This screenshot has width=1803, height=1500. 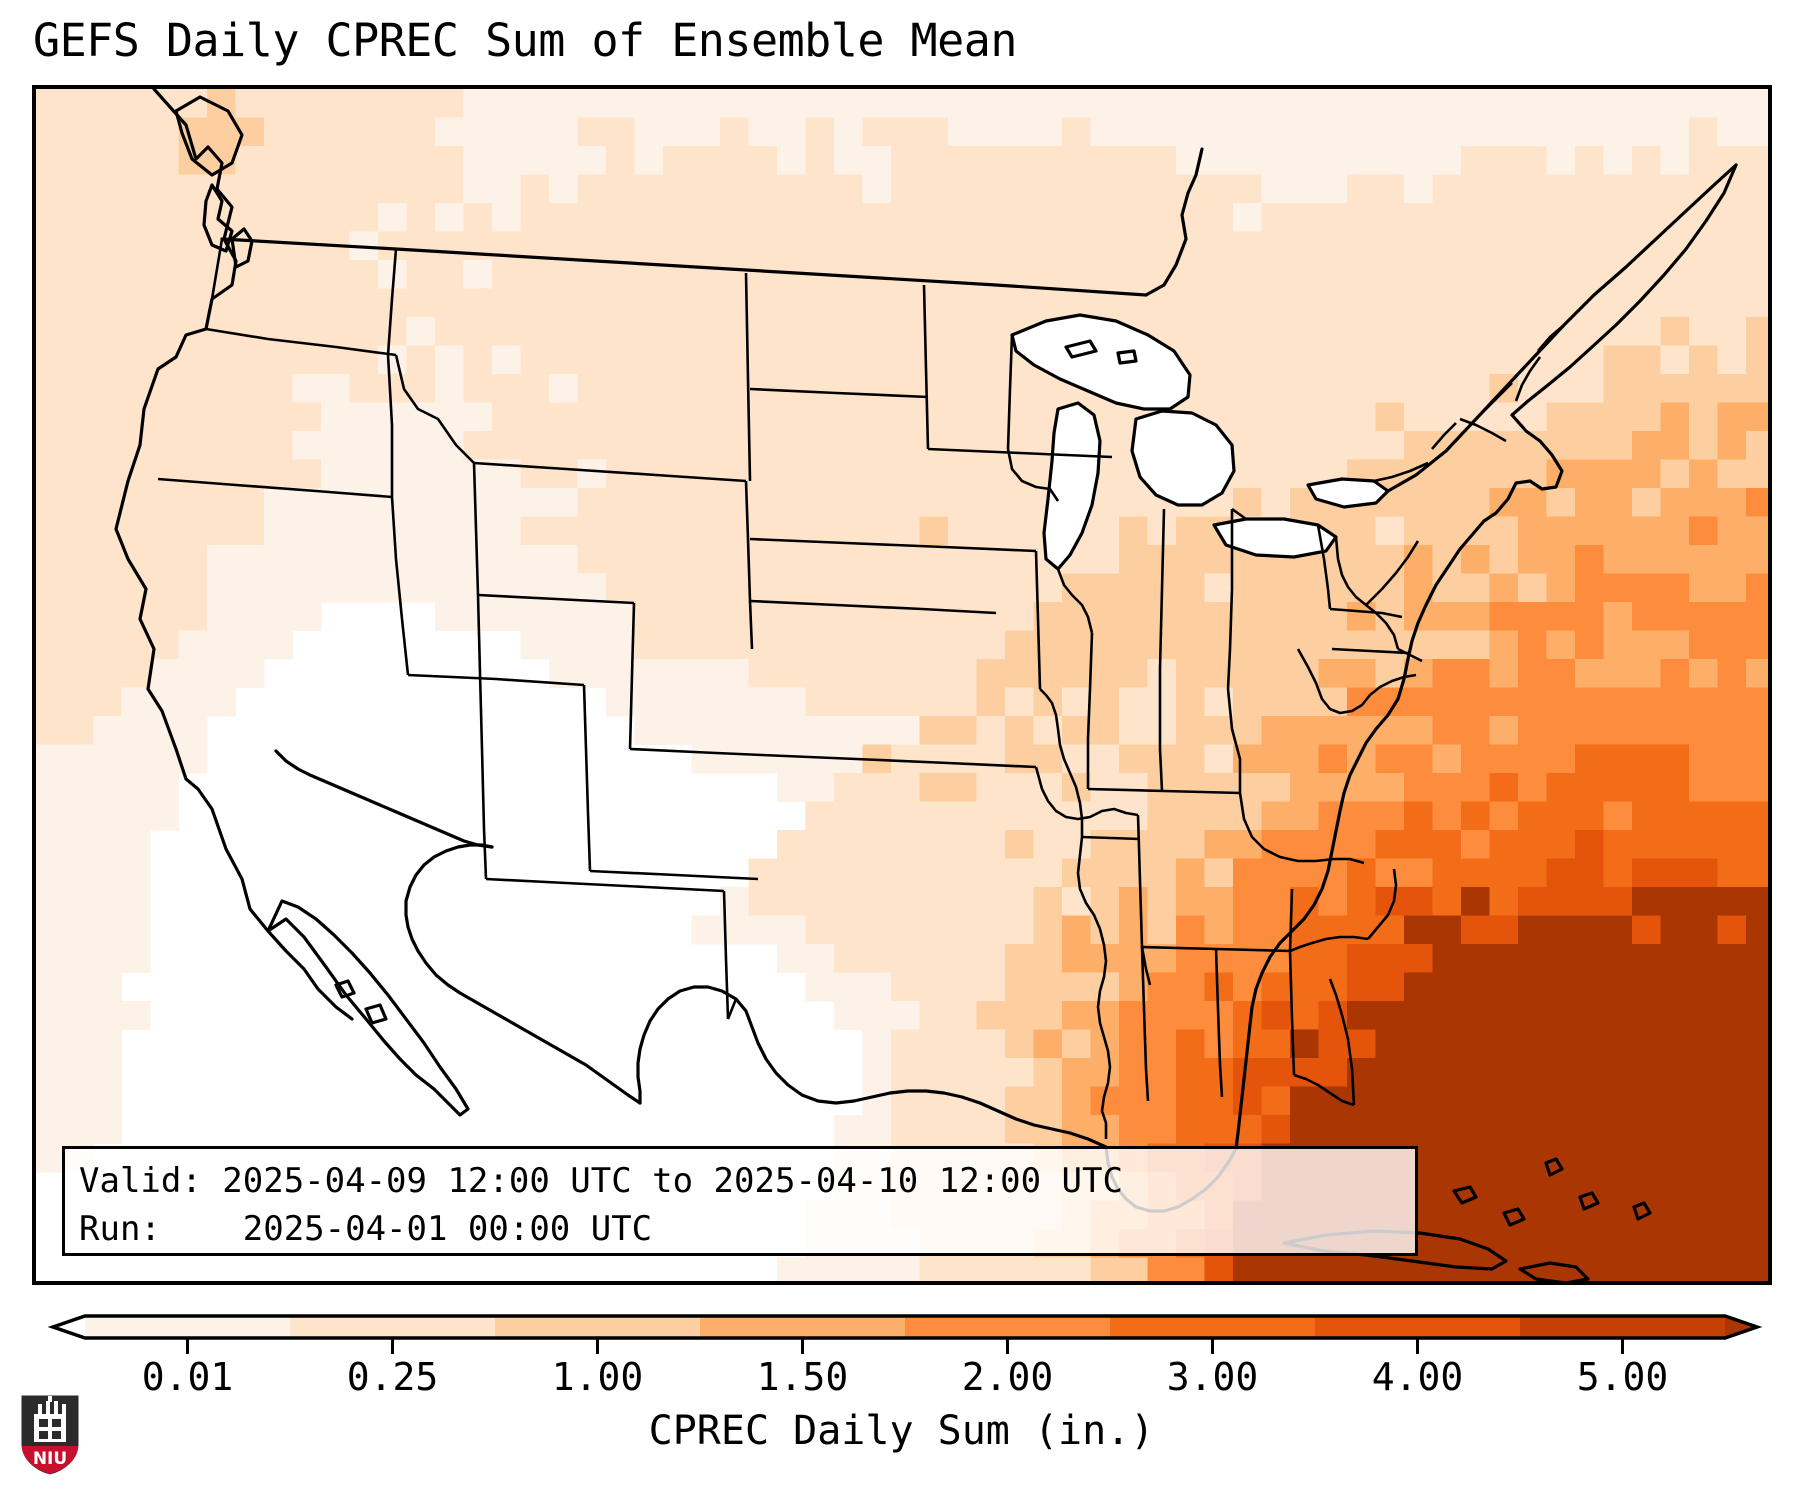 What do you see at coordinates (392, 1377) in the screenshot?
I see `colorbar-tick-label: 0.25` at bounding box center [392, 1377].